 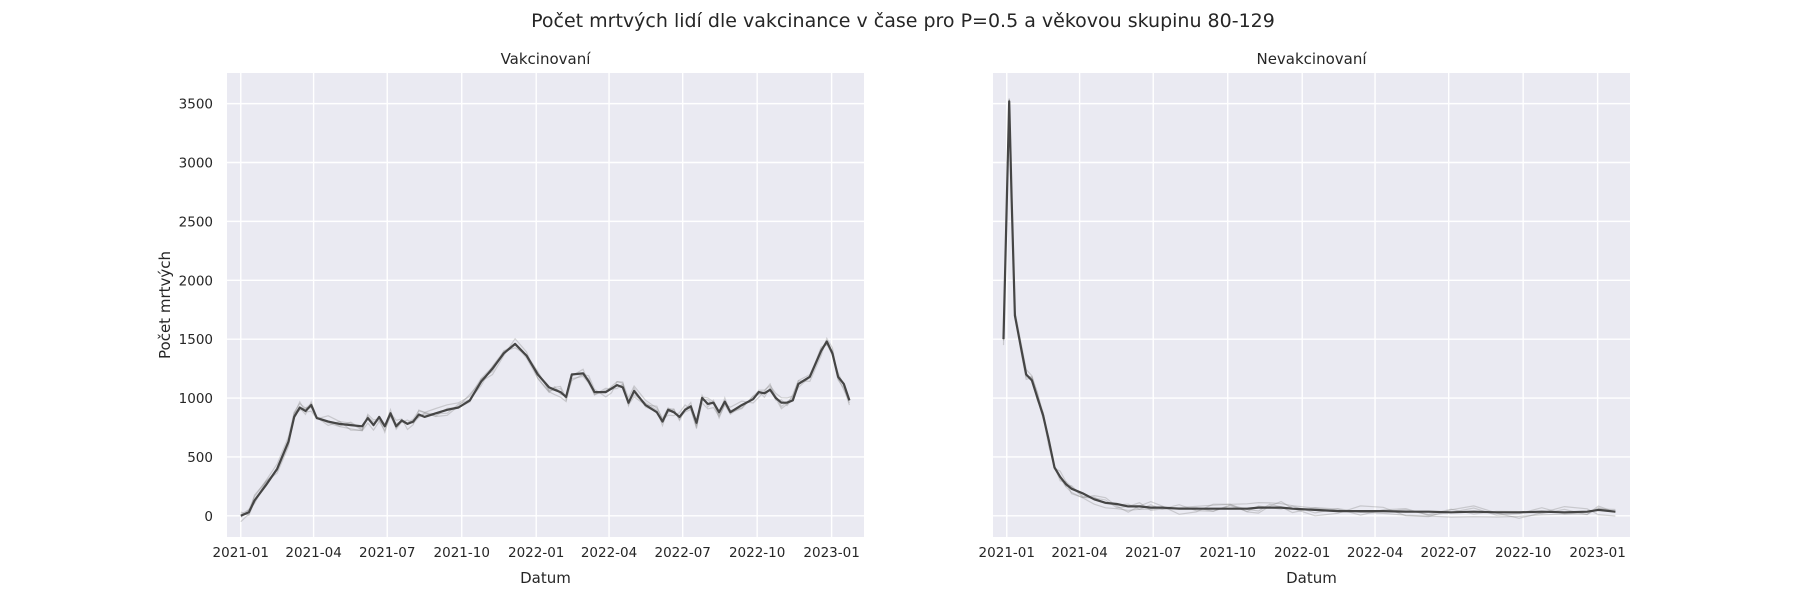 What do you see at coordinates (196, 105) in the screenshot?
I see `y-tick-label-3500: 3500` at bounding box center [196, 105].